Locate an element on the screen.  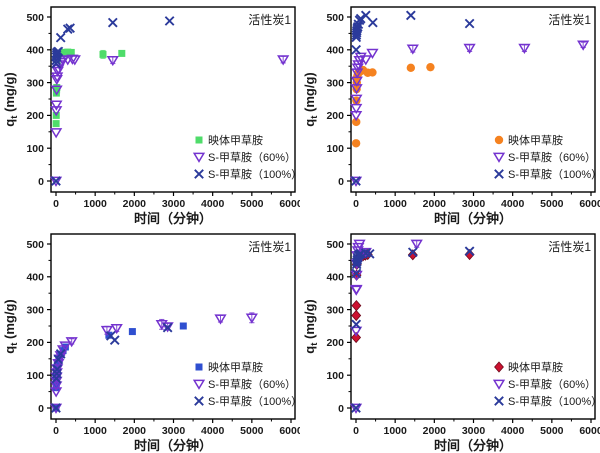
y-tick-label: 400 is located at coordinates (35, 278).